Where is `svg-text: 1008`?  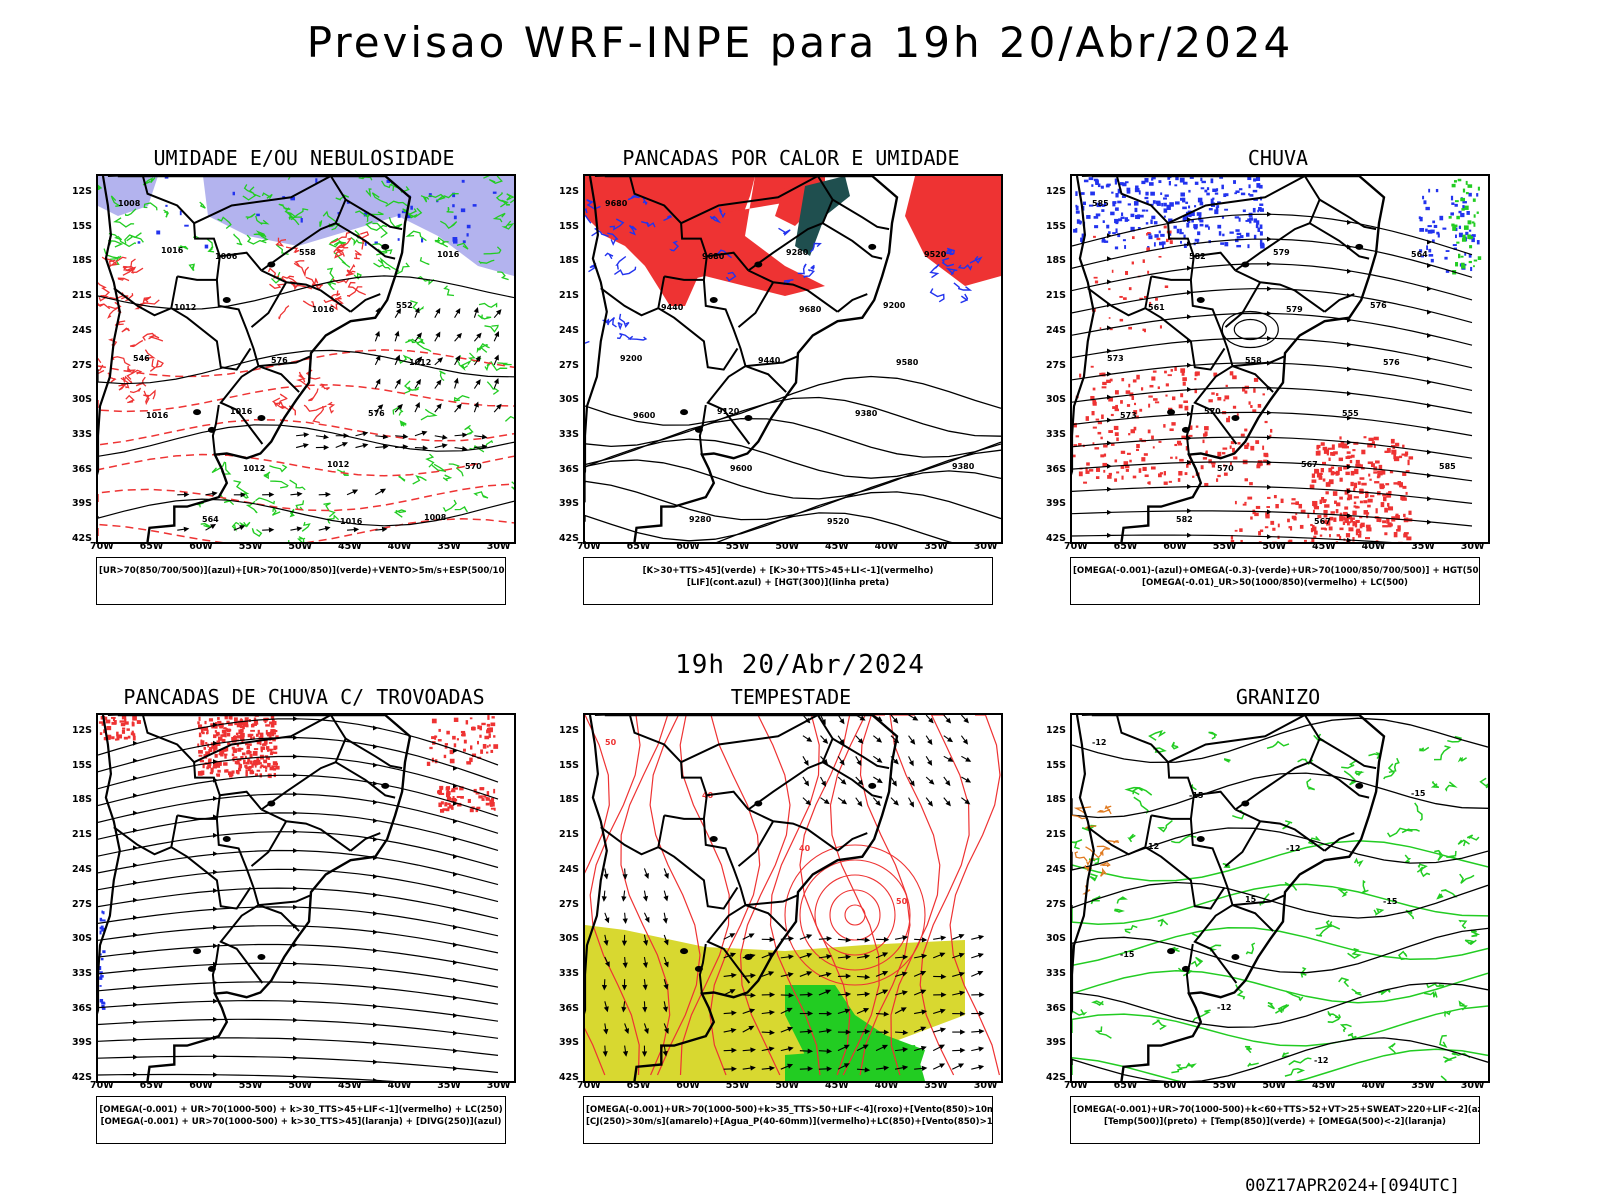
svg-text: 1008 is located at coordinates (435, 517).